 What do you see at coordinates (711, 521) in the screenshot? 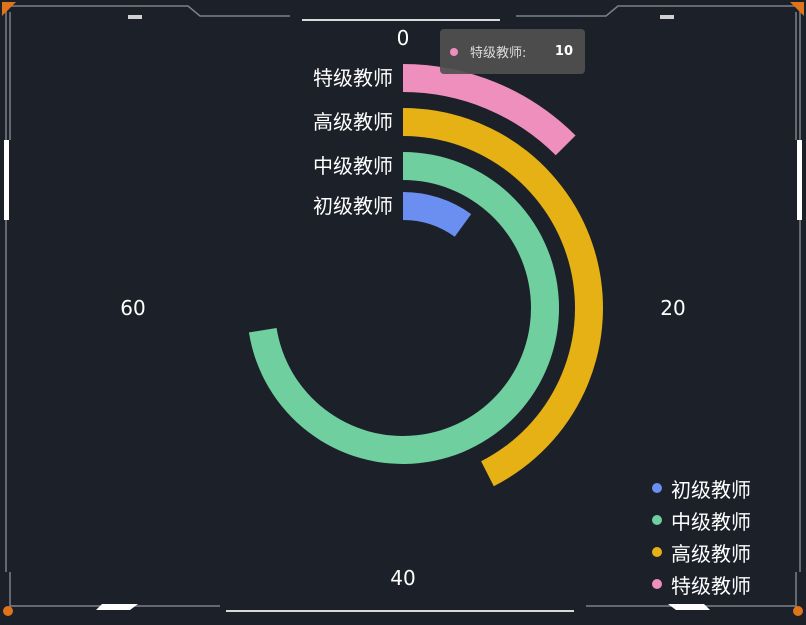
I see `legend-label: 中级教师` at bounding box center [711, 521].